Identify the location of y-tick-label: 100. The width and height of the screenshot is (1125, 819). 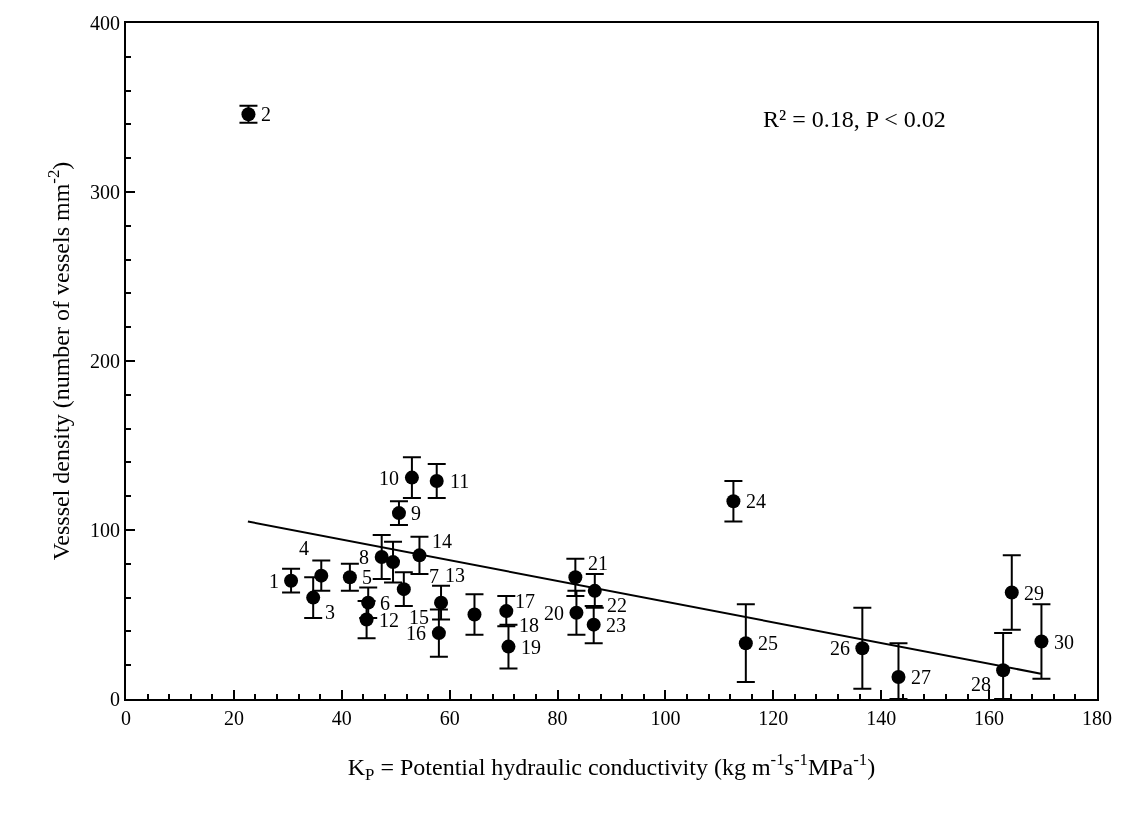
(105, 530).